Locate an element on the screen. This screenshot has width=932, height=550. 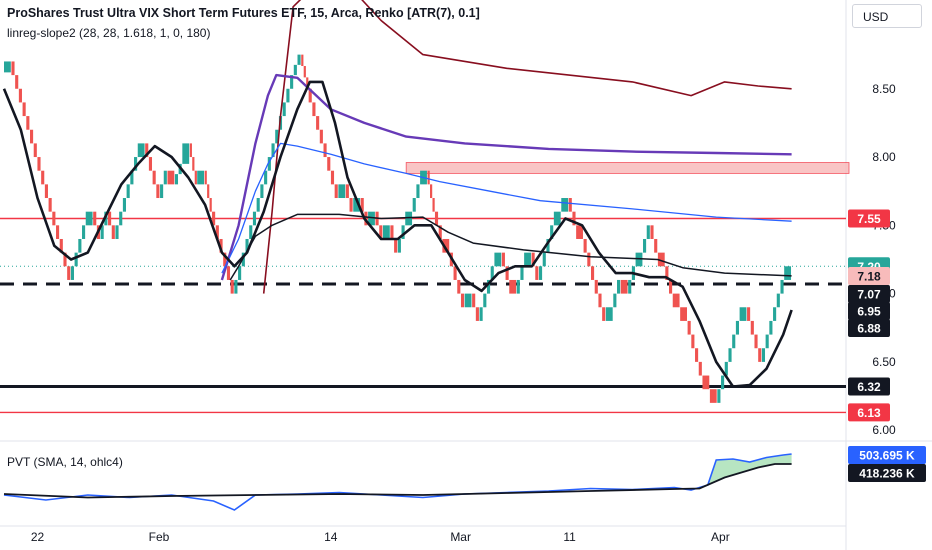
time-tick-label: 22 is located at coordinates (38, 537).